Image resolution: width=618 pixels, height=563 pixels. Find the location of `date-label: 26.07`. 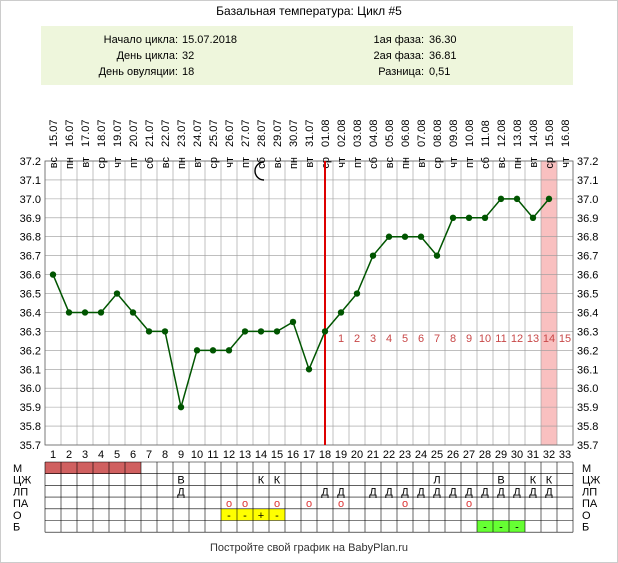

date-label: 26.07 is located at coordinates (230, 133).